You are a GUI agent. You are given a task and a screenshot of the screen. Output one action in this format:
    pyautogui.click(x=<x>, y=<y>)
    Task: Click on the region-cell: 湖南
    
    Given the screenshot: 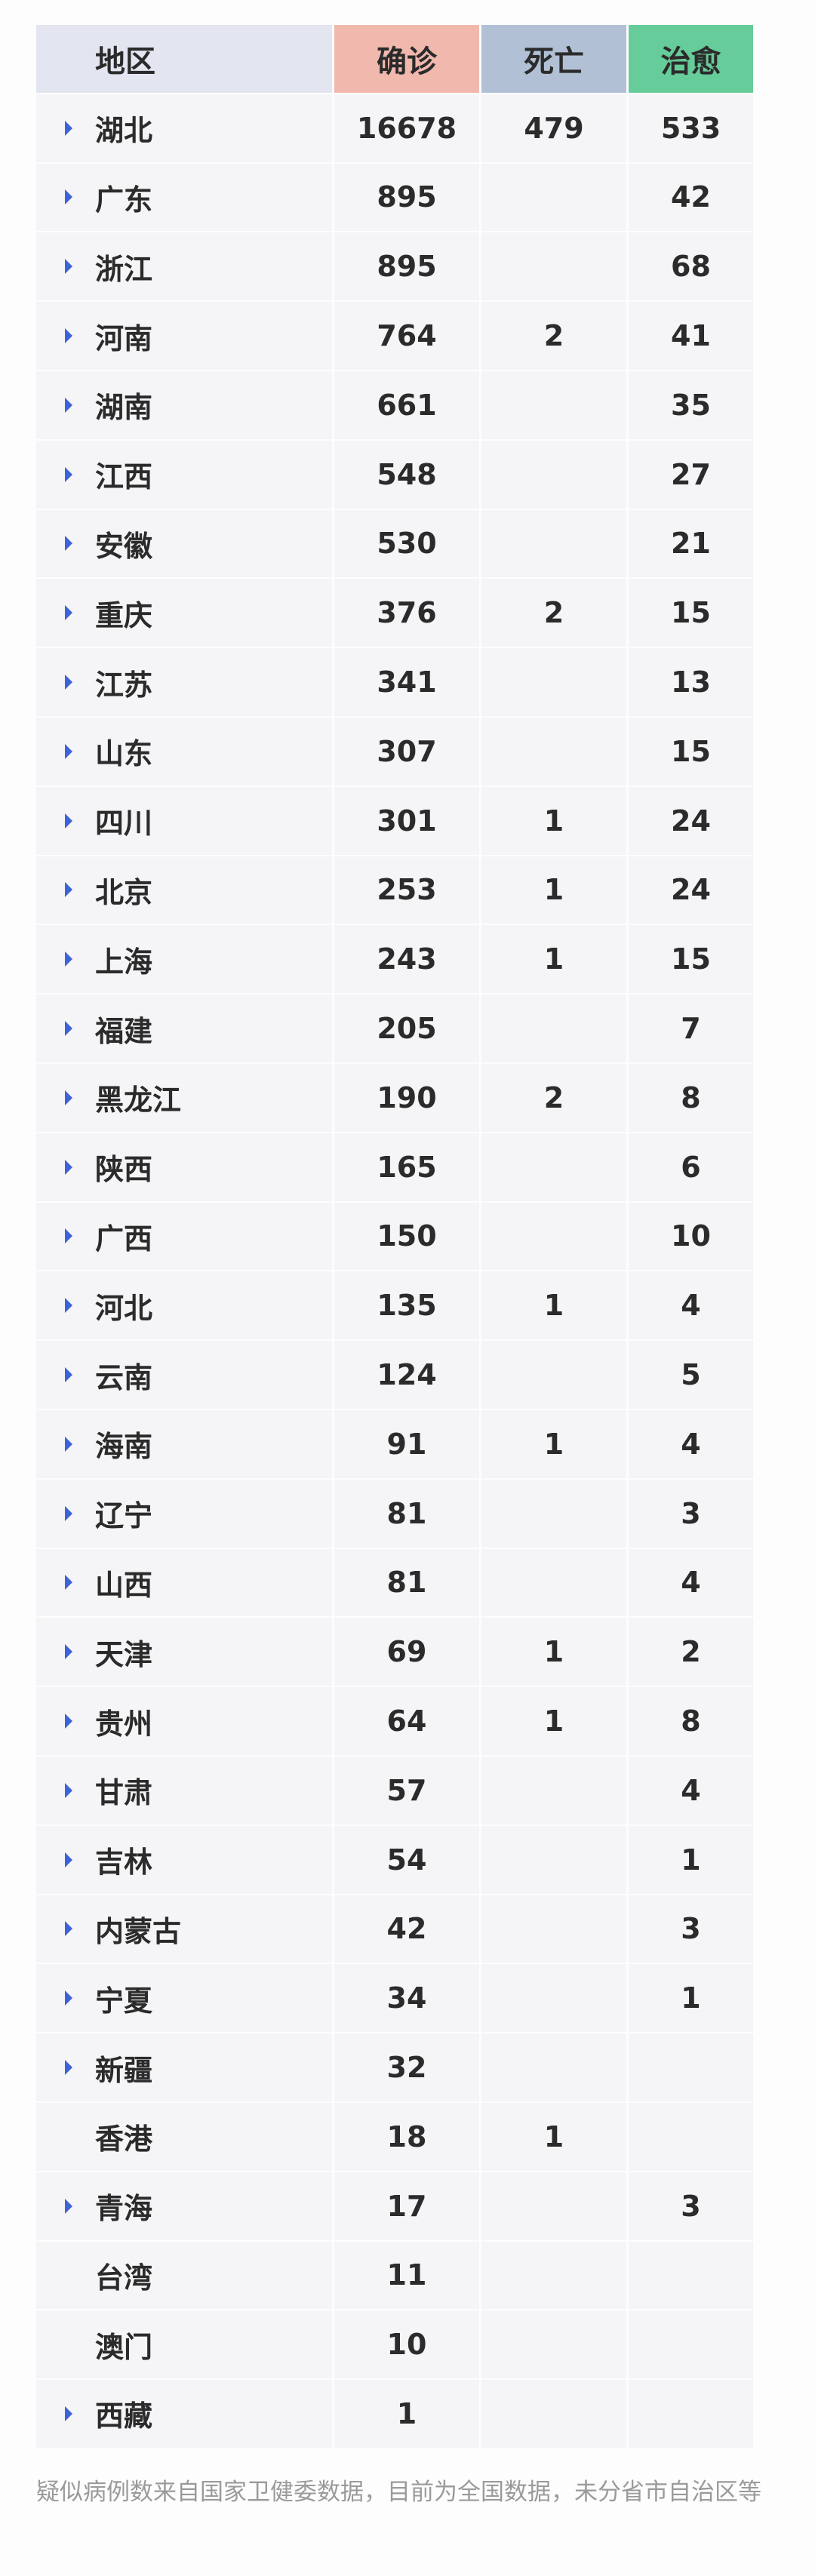 What is the action you would take?
    pyautogui.click(x=184, y=404)
    